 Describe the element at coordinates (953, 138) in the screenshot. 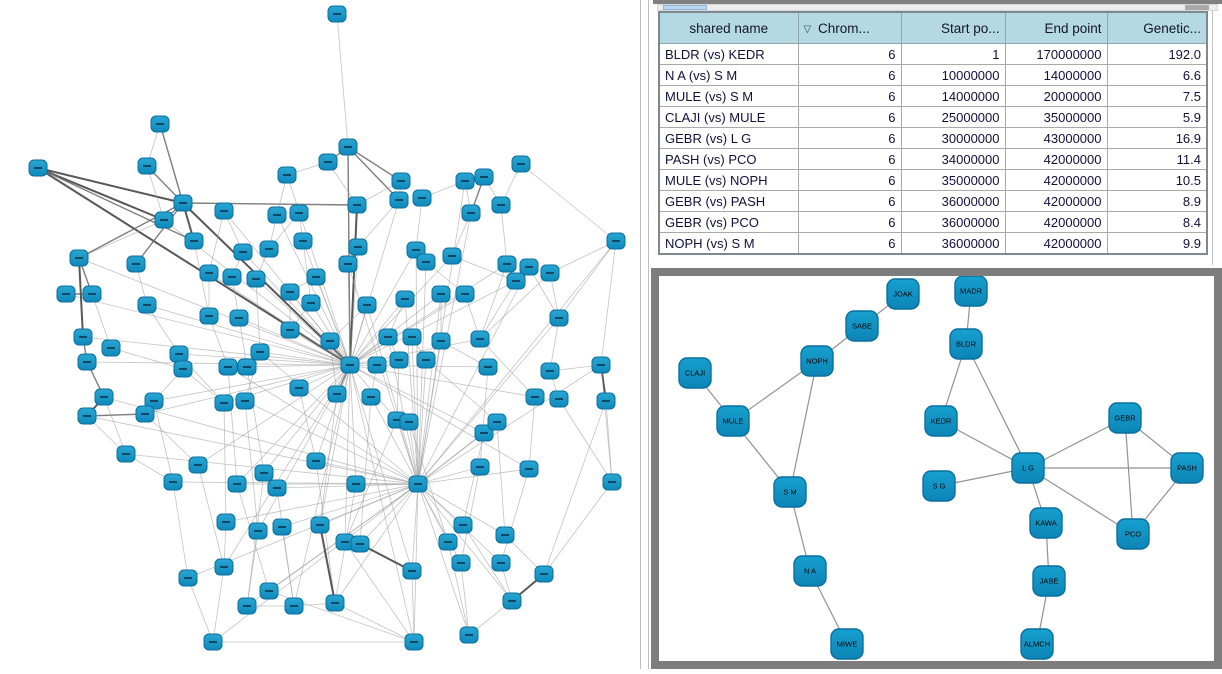

I see `table-cell: 30000000` at that location.